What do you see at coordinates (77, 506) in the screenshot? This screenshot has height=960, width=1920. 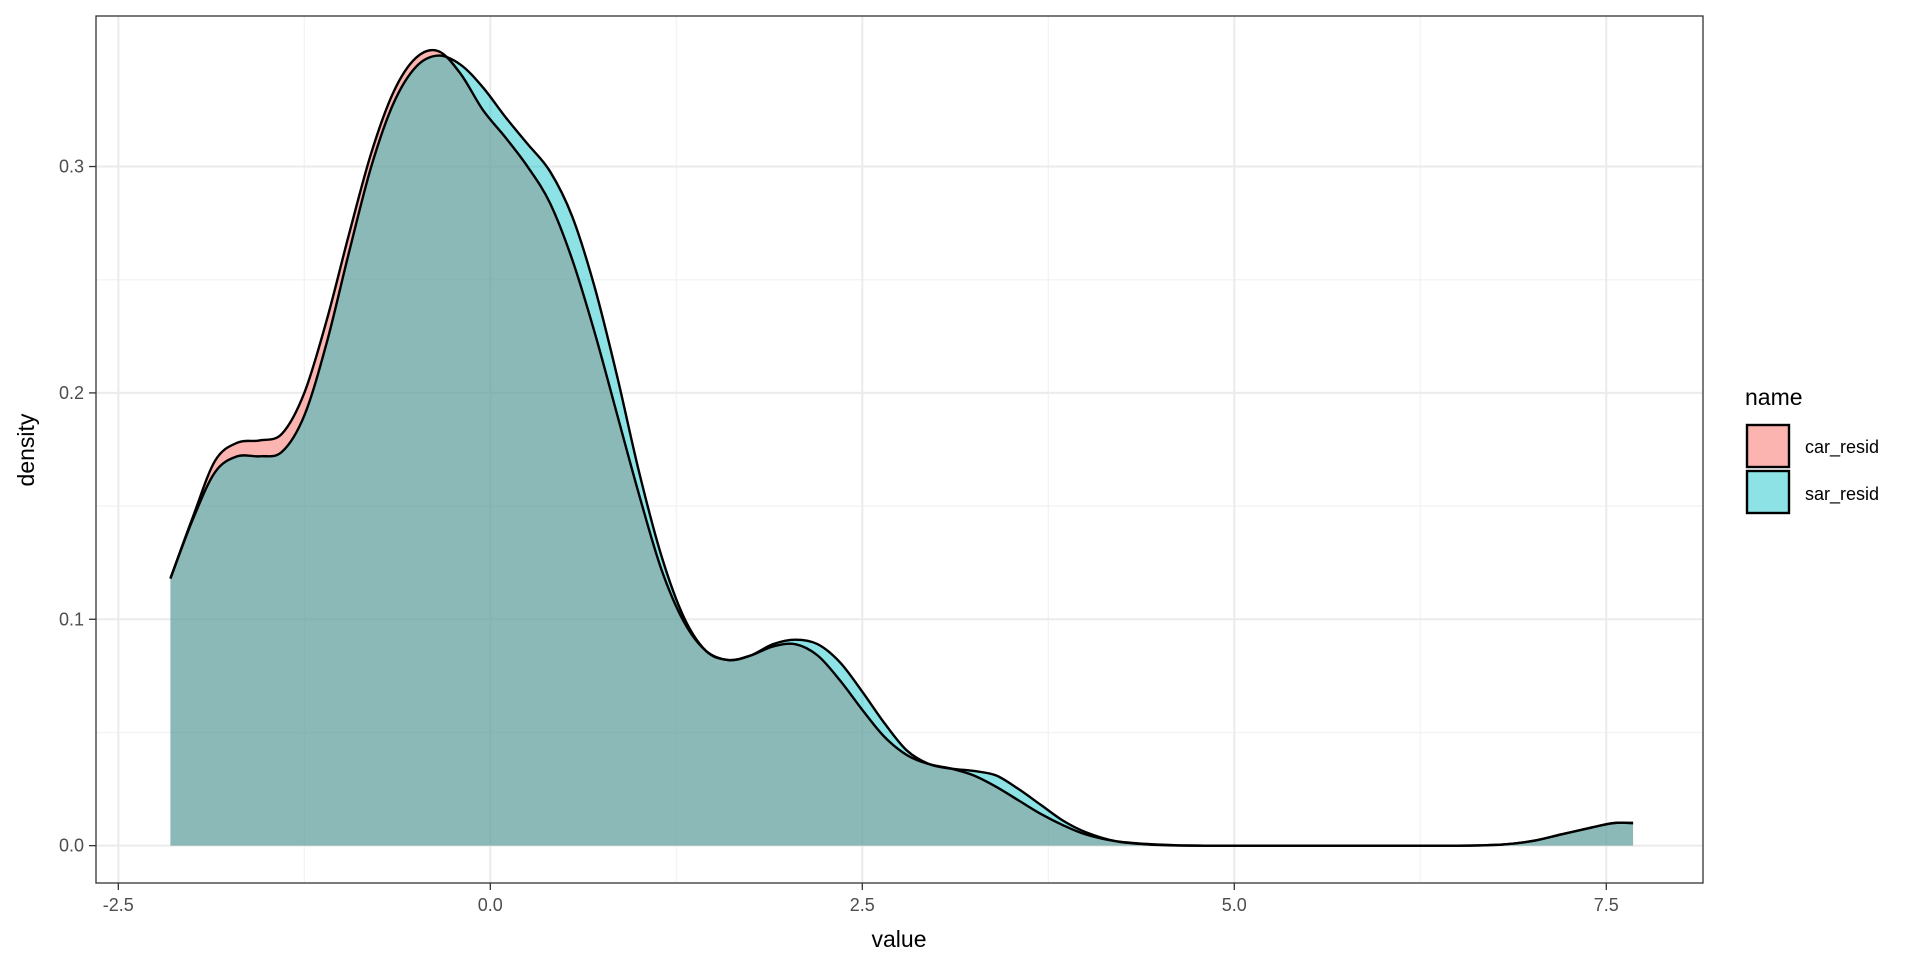 I see `y-axis: 0.0 0.1 0.2 0.3` at bounding box center [77, 506].